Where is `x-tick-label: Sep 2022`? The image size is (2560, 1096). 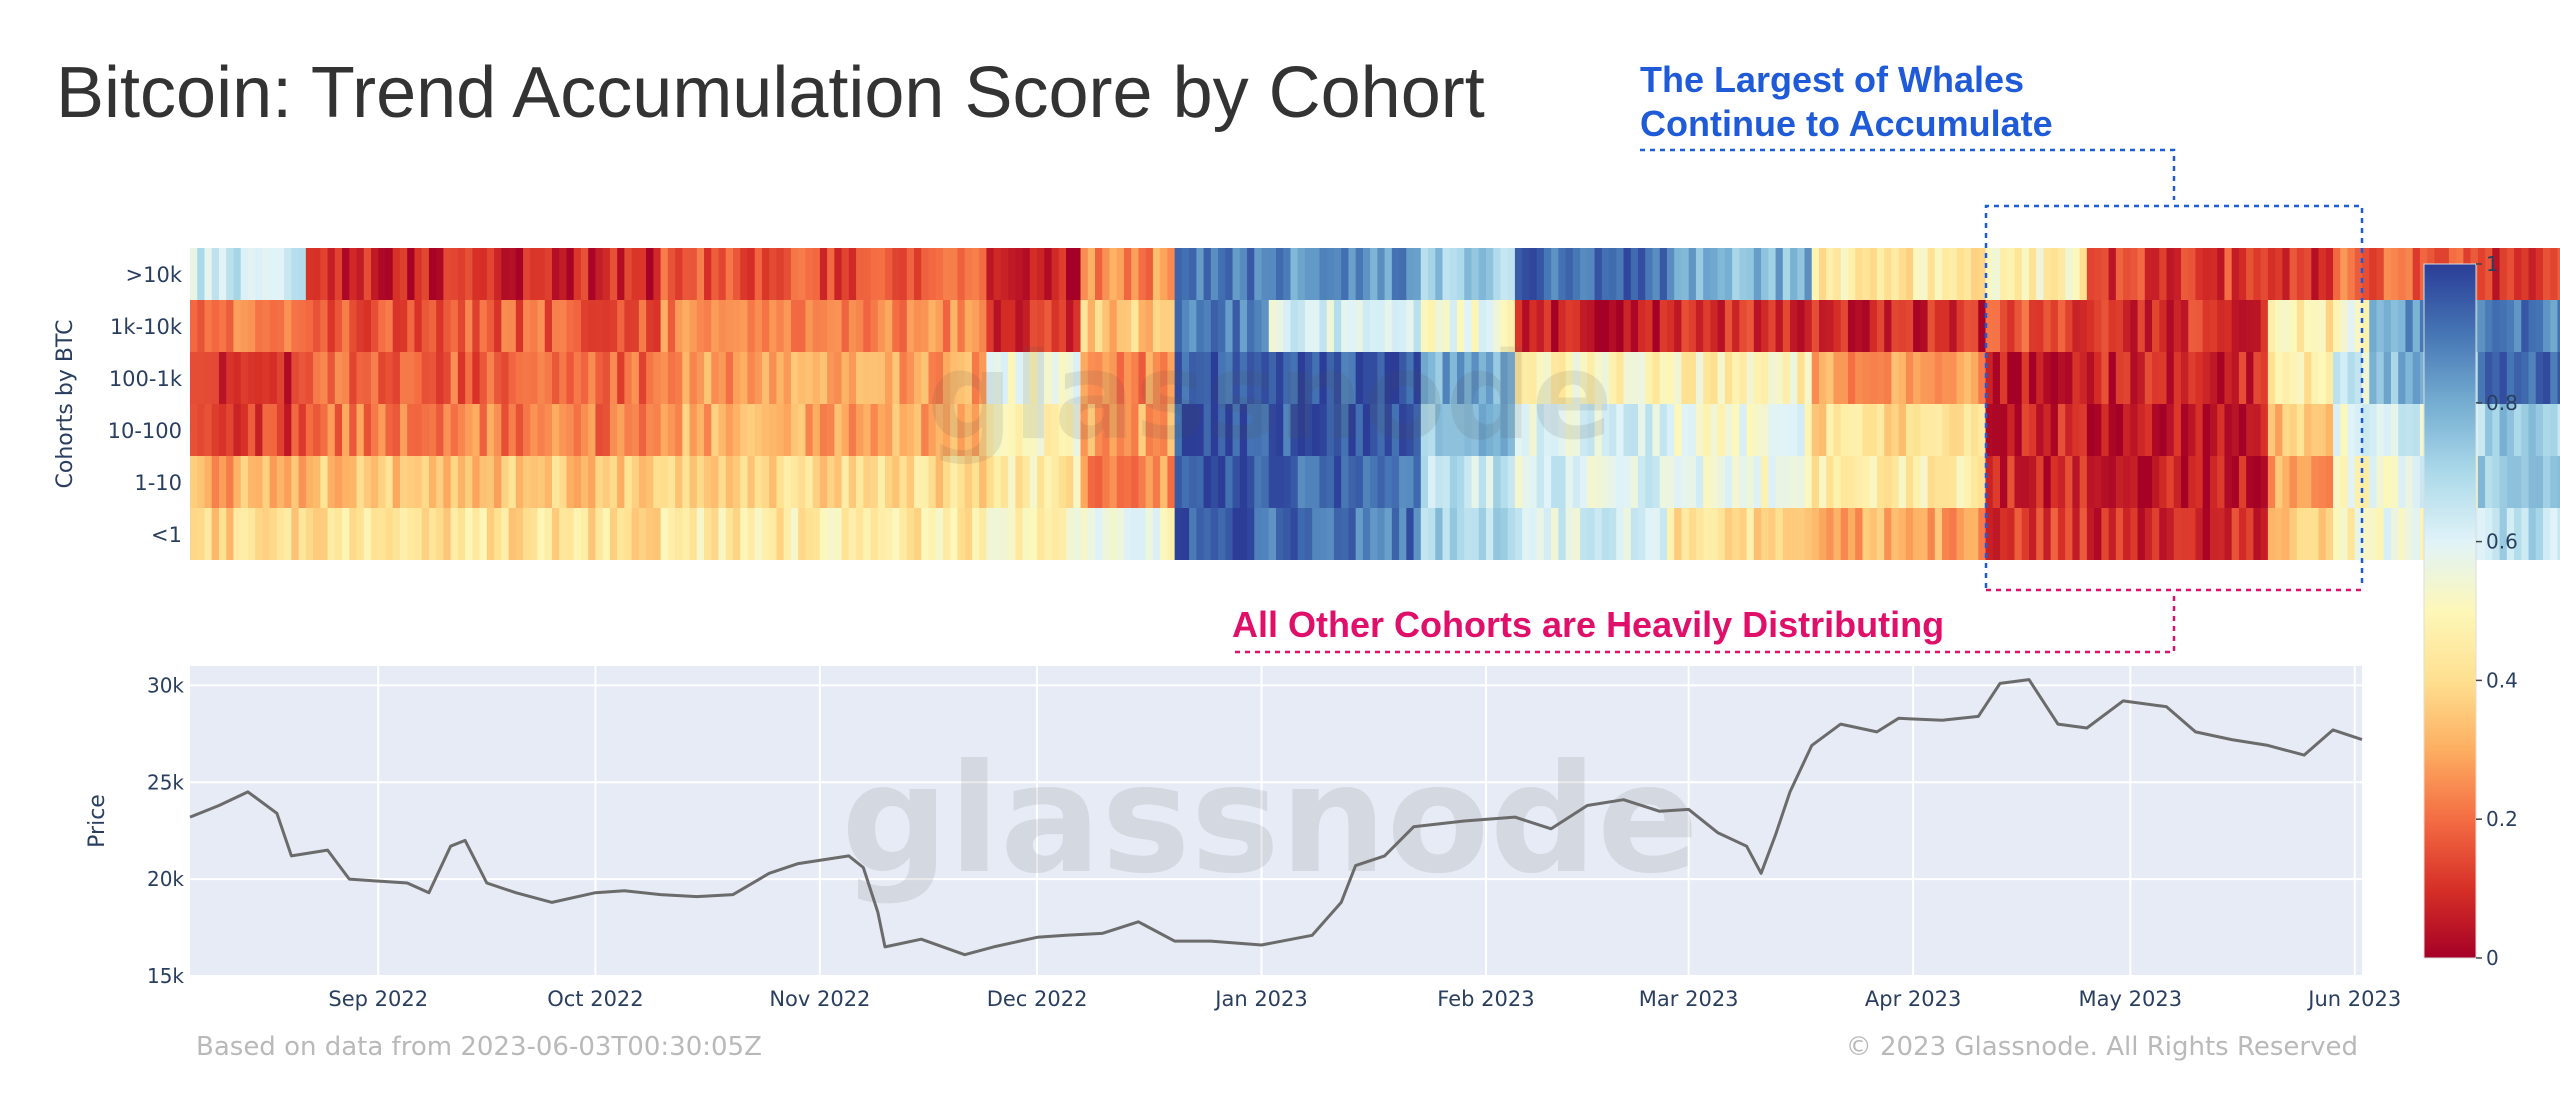
x-tick-label: Sep 2022 is located at coordinates (378, 999).